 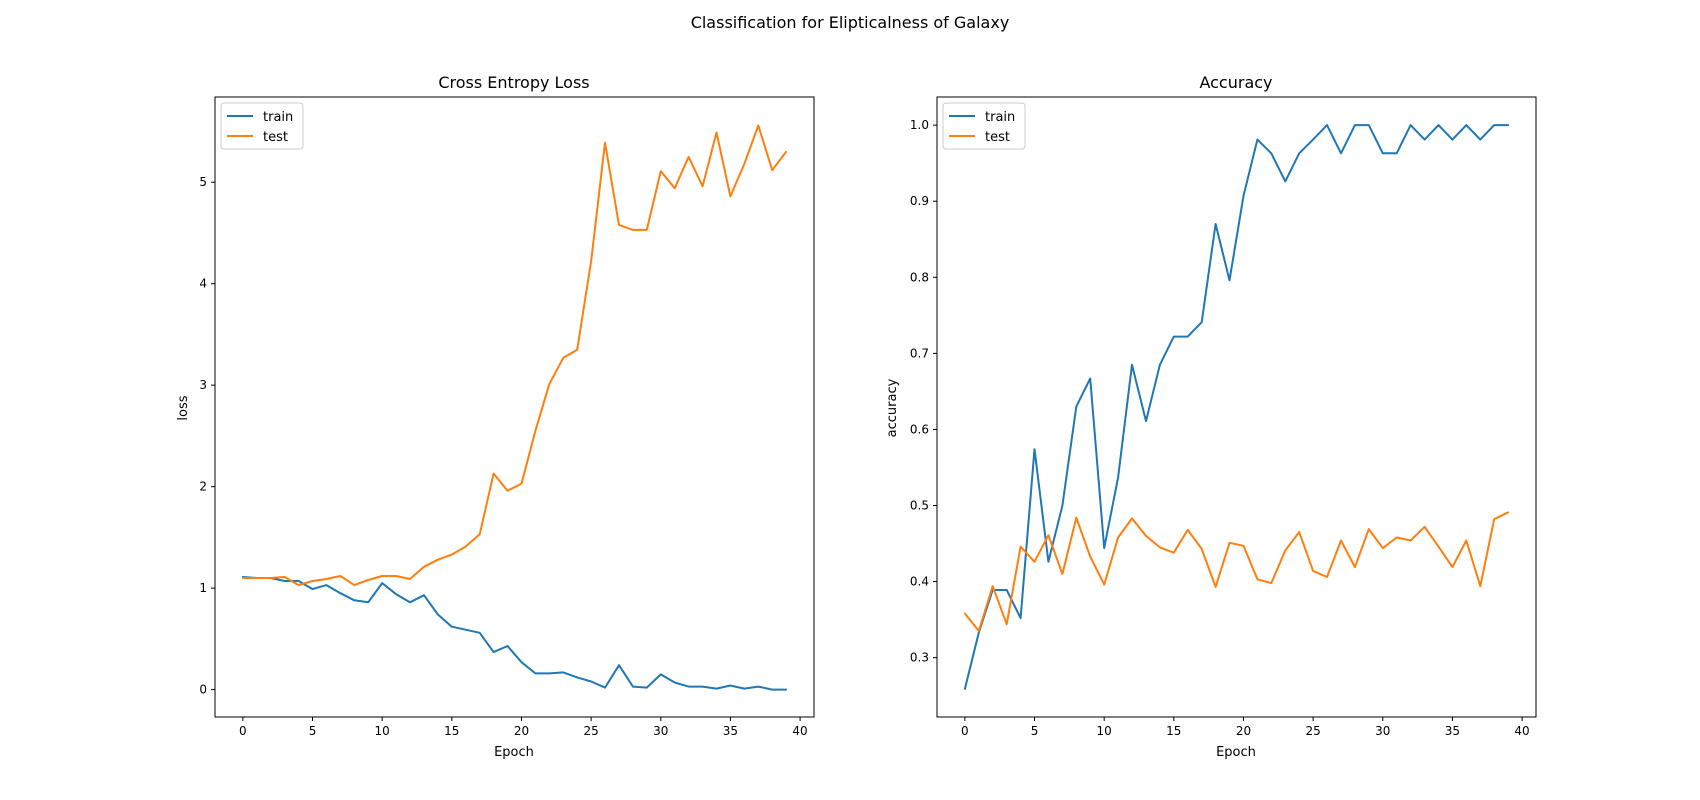 I want to click on accuracy-y-tick-label: 1.0, so click(x=919, y=125).